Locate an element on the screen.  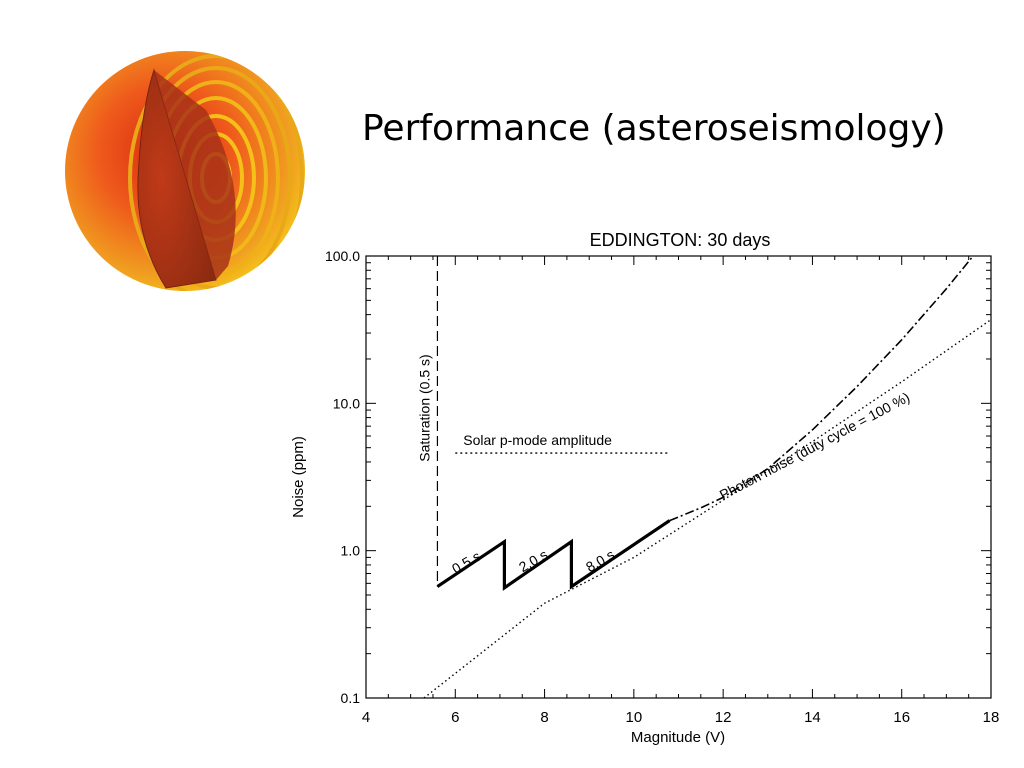
x-tick-label: 6 is located at coordinates (455, 717).